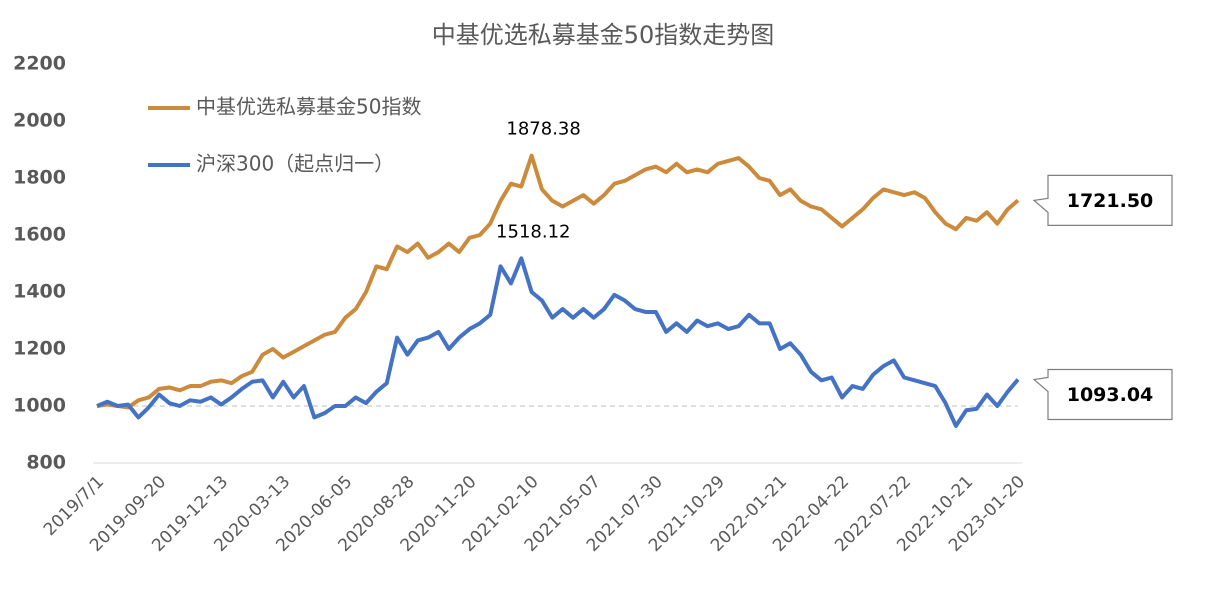 This screenshot has height=593, width=1208. Describe the element at coordinates (603, 35) in the screenshot. I see `chart-title: 中基优选私募基金50指数走势图` at that location.